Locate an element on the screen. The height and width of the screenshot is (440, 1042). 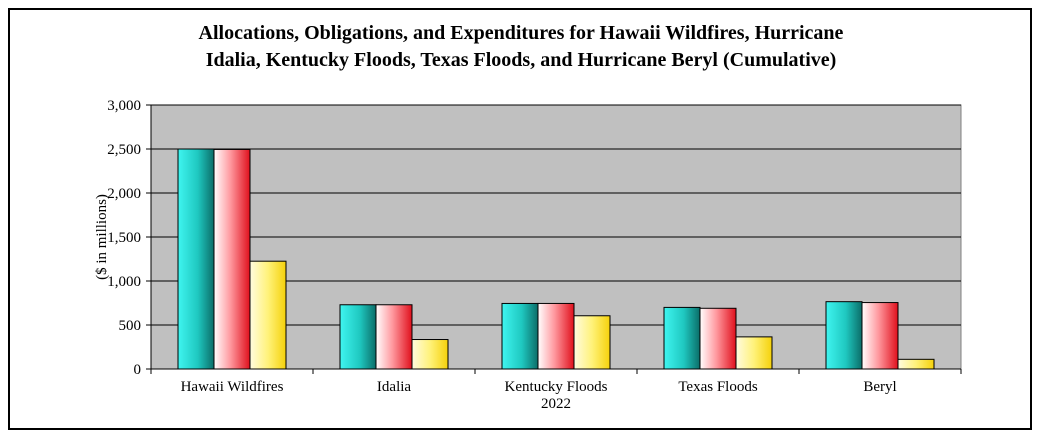
x-tick-label: Kentucky Floods is located at coordinates (556, 387).